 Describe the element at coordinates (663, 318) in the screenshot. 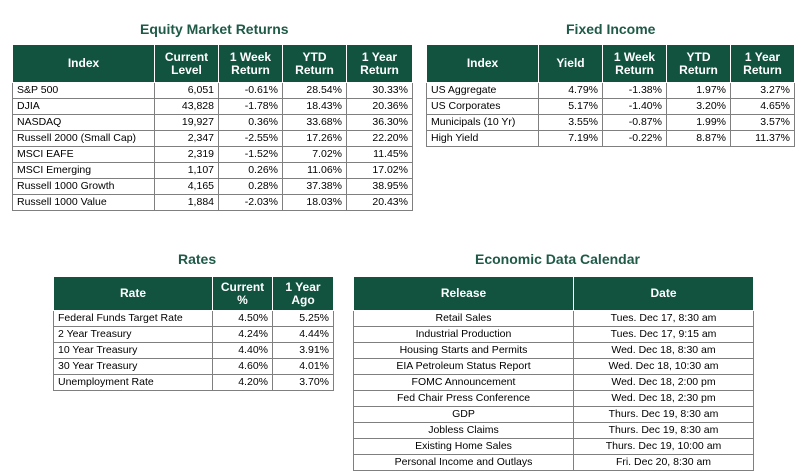

I see `release-date: Tues. Dec 17, 8:30 am` at that location.